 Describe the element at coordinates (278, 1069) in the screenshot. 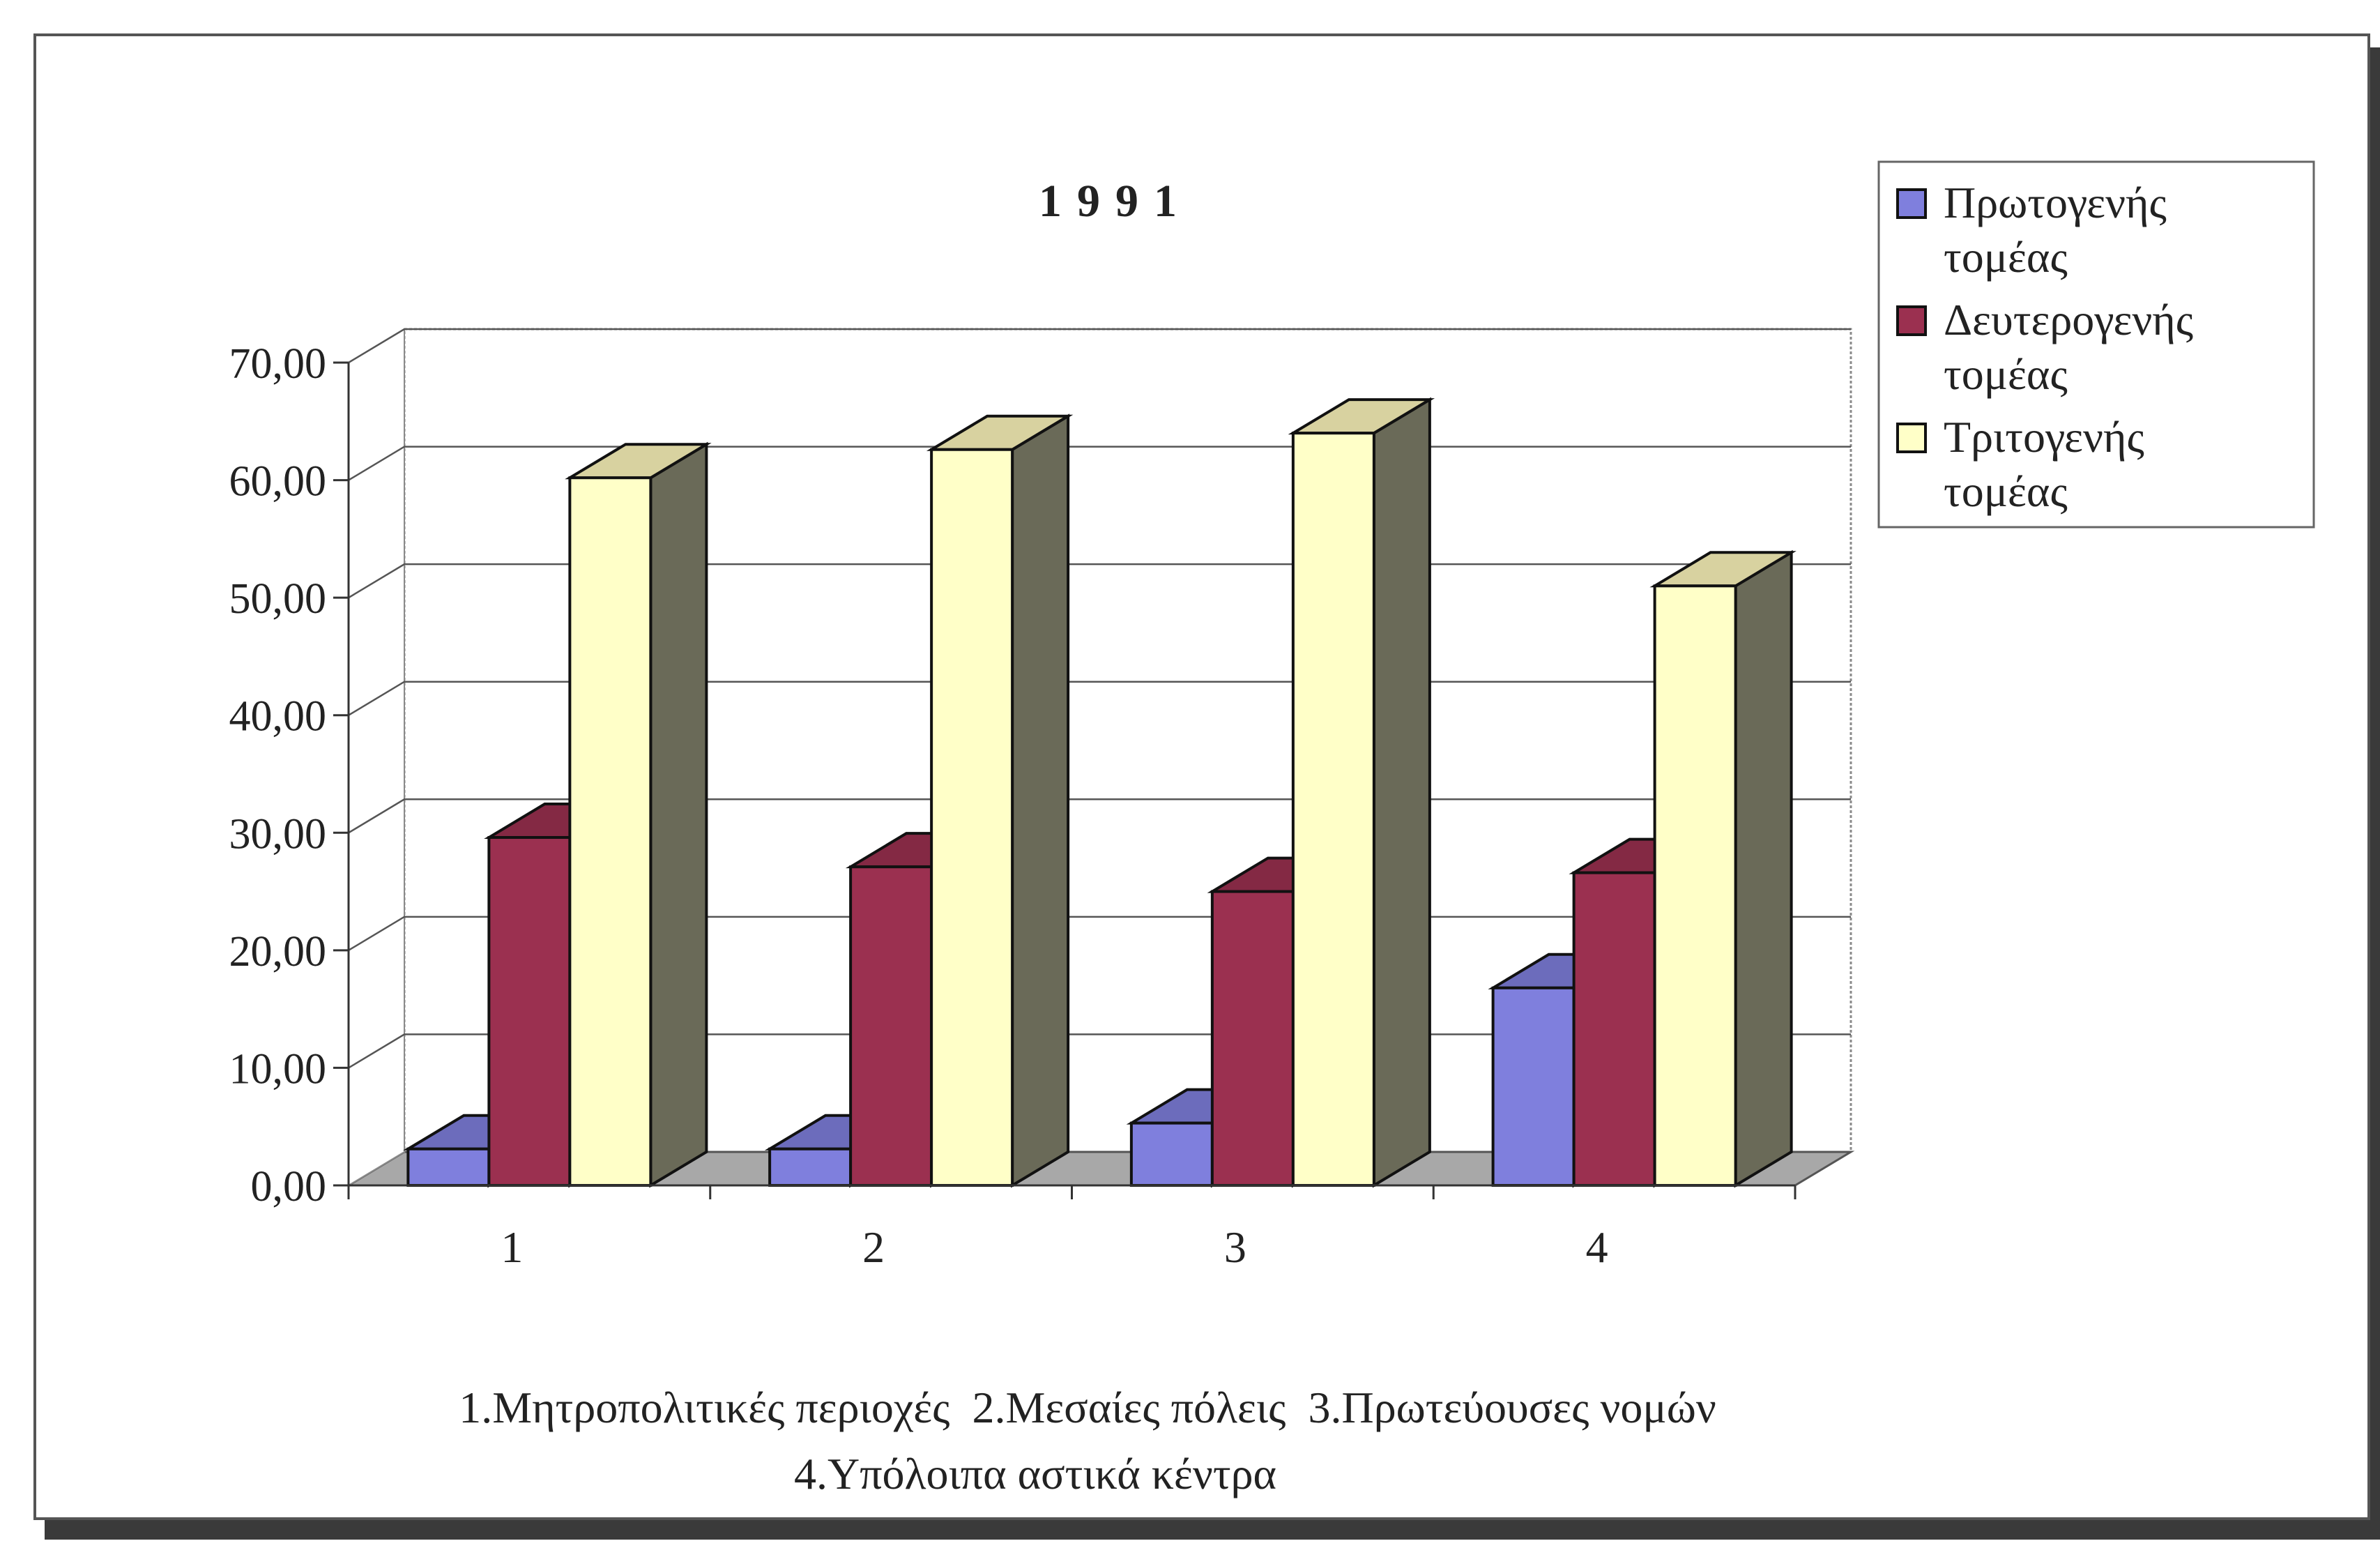

I see `y-tick-label: 10,00` at that location.